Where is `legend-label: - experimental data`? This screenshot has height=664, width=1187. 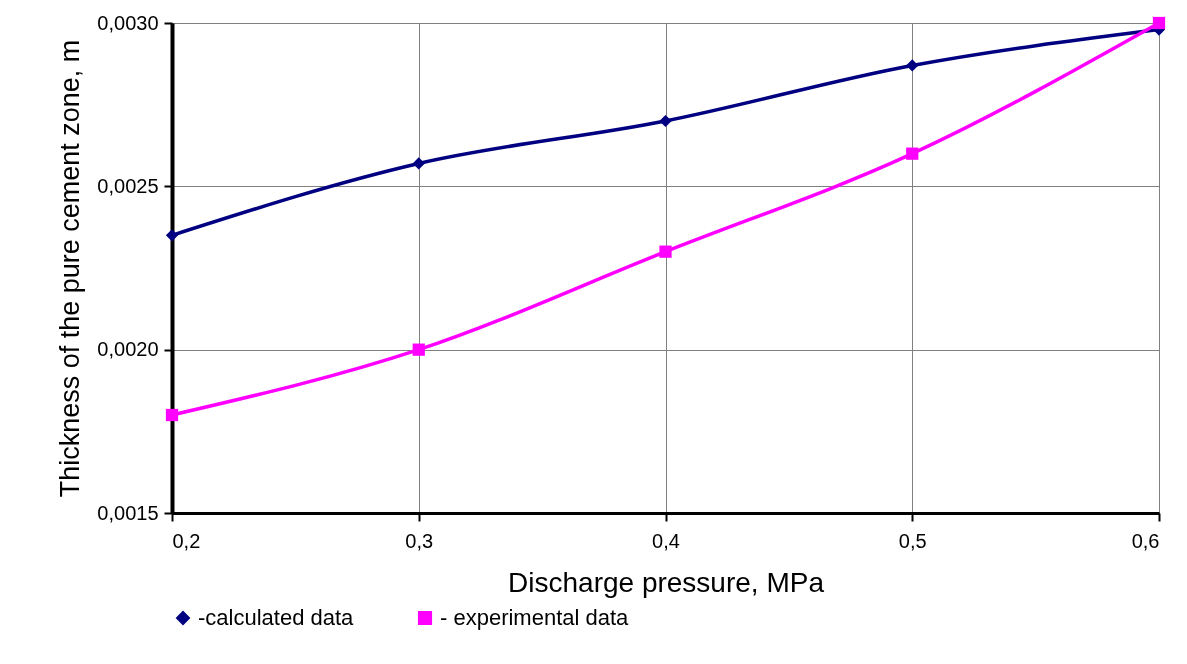 legend-label: - experimental data is located at coordinates (535, 617).